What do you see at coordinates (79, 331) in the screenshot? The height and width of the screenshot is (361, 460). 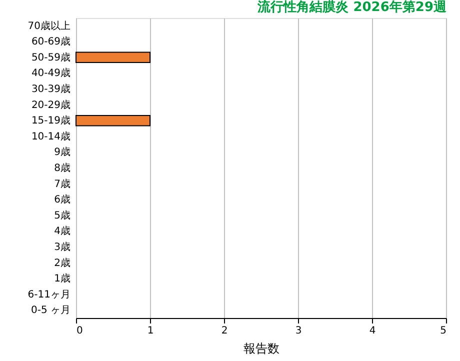 I see `x-tick-label: 0` at bounding box center [79, 331].